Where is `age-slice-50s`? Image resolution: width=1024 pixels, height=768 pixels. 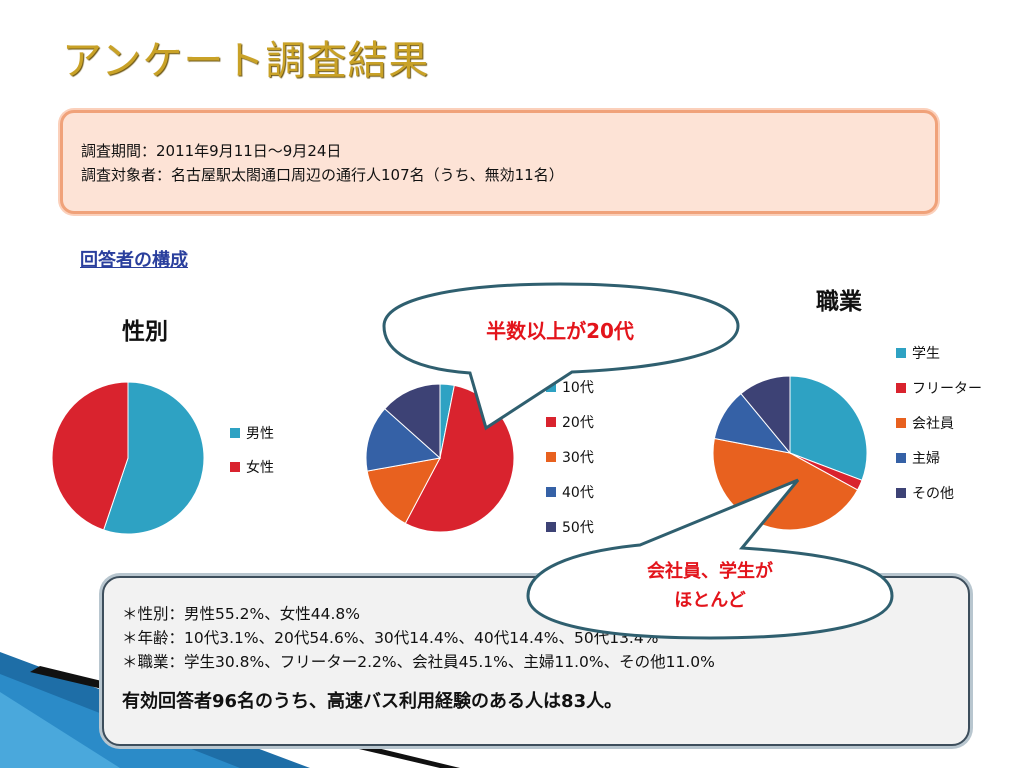
age-slice-50s is located at coordinates (412, 421).